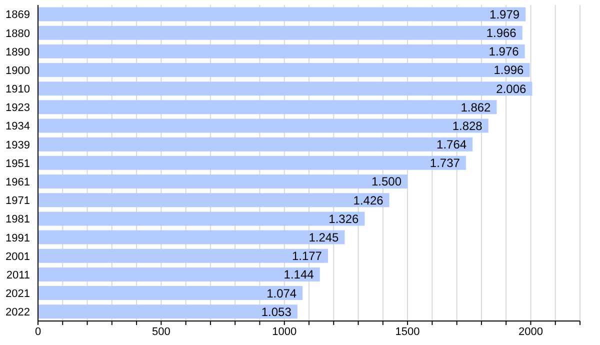 The image size is (600, 345). Describe the element at coordinates (18, 145) in the screenshot. I see `y-tick-label: 1939` at that location.